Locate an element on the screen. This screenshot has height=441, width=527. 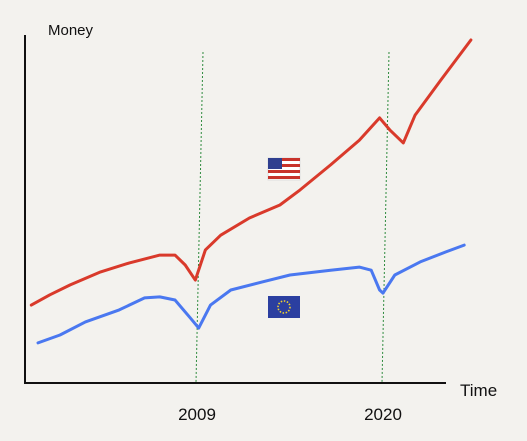
us-flag is located at coordinates (284, 169).